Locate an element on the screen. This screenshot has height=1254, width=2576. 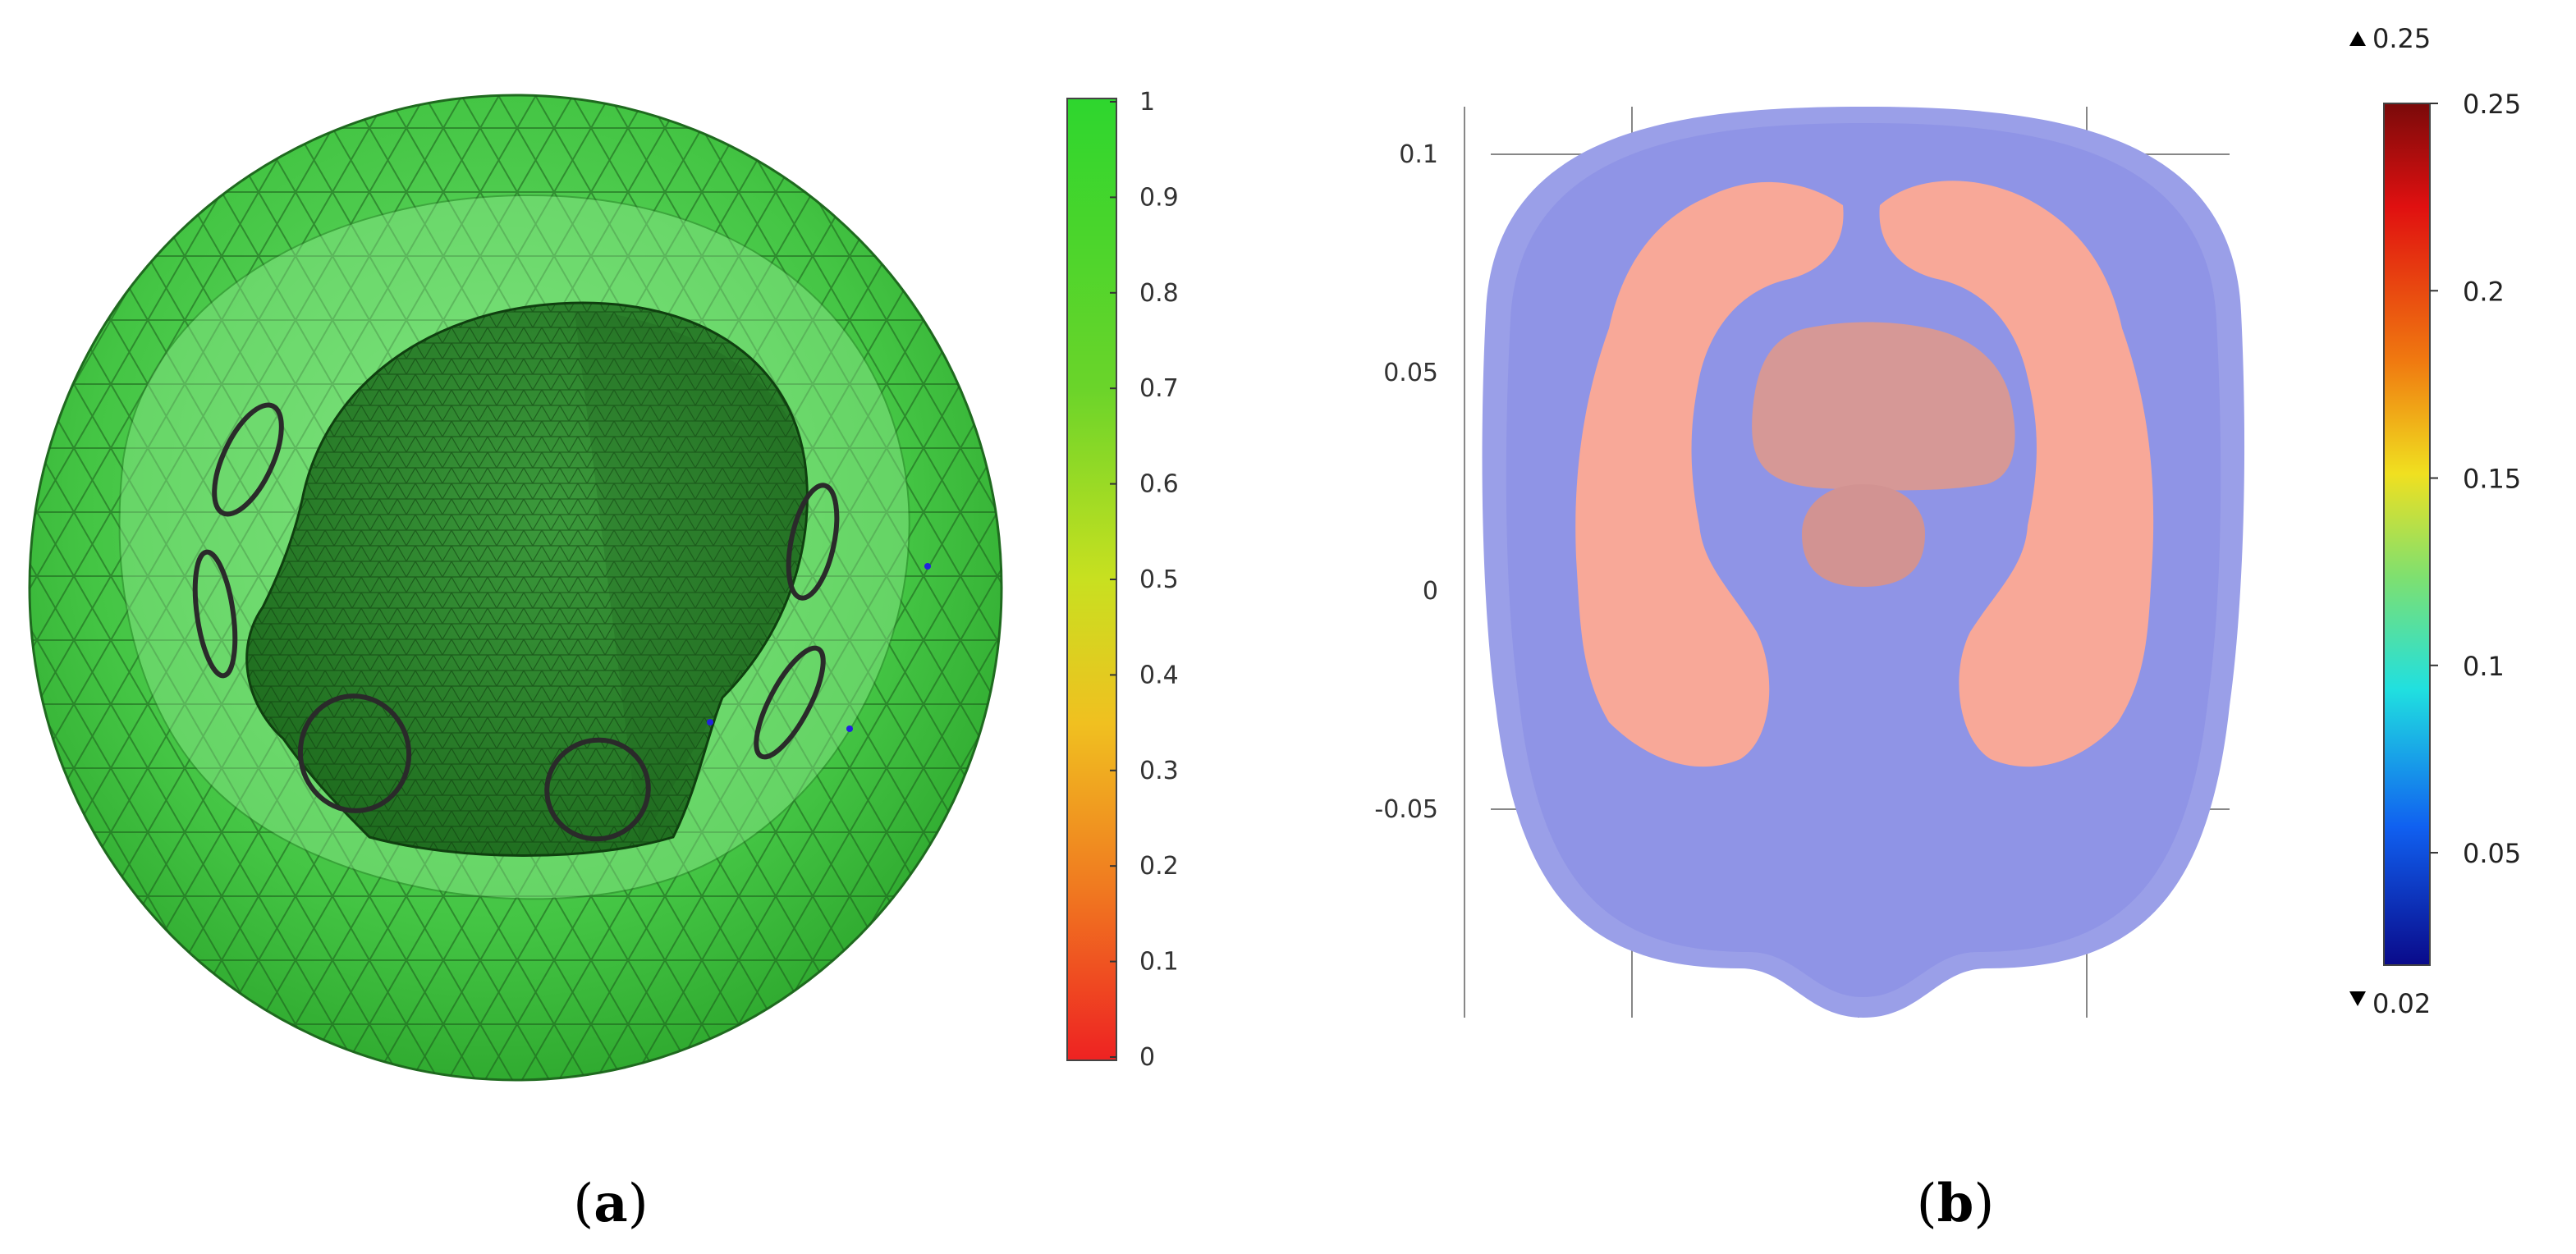
colorbar-b-tick-label: 0.05 is located at coordinates (2492, 853).